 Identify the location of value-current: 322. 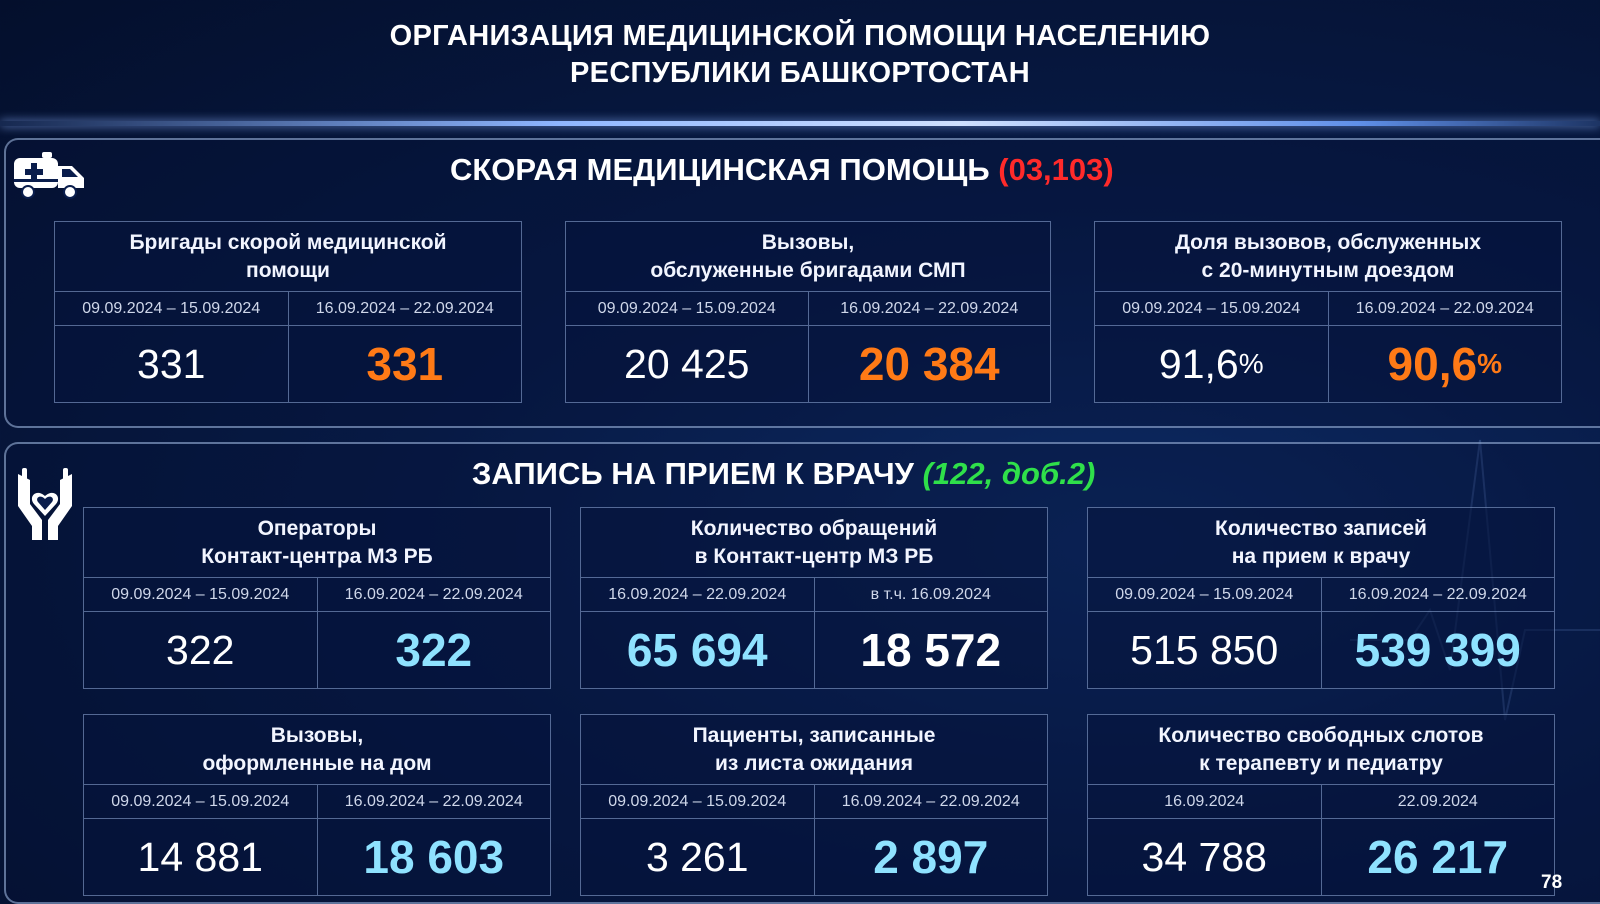
(433, 650).